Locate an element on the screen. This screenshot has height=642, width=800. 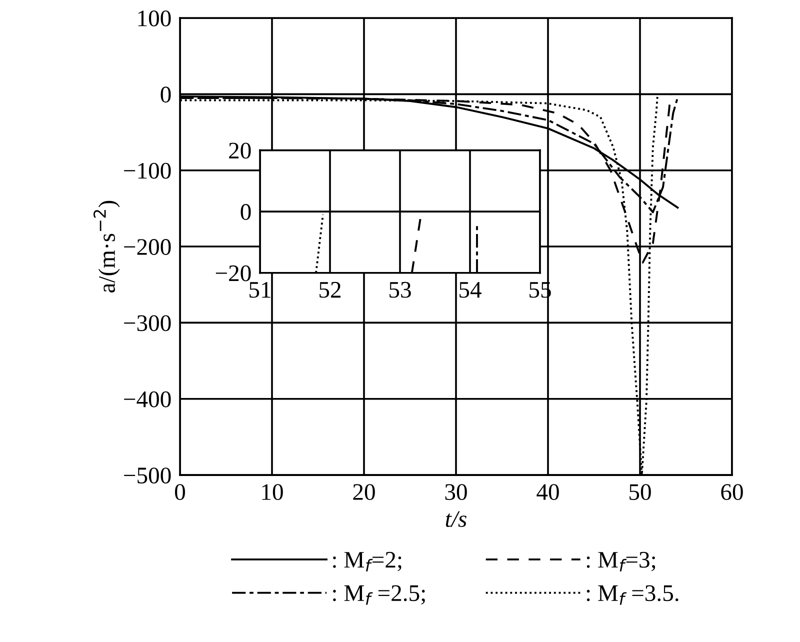
y-tick-label: −400 is located at coordinates (147, 399).